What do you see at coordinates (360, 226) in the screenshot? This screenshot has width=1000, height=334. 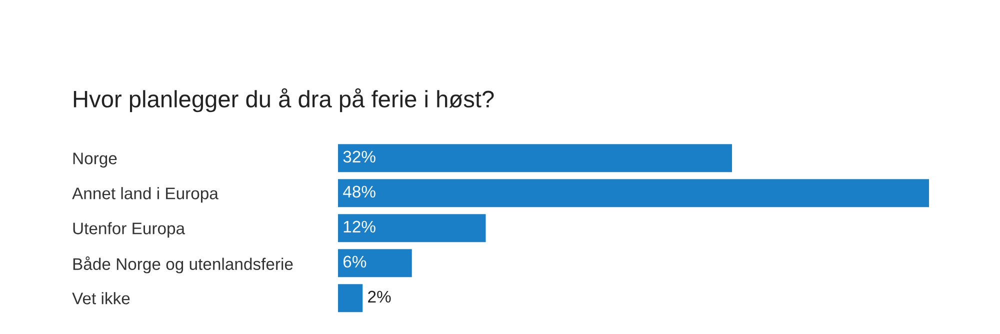 I see `data-label: 12%` at bounding box center [360, 226].